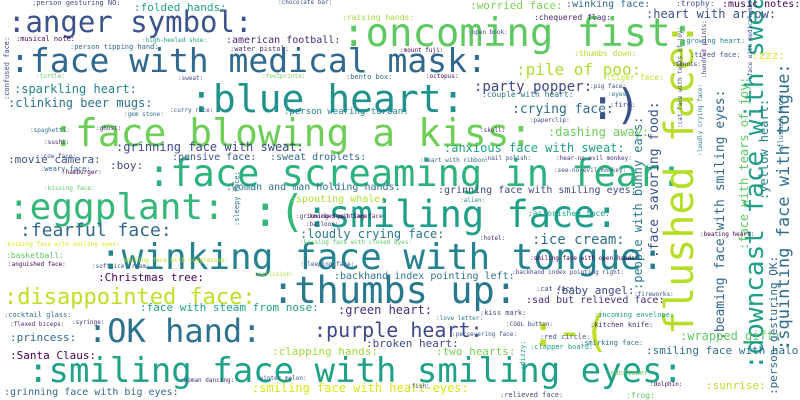 This screenshot has width=800, height=400. I want to click on word: :), so click(615, 104).